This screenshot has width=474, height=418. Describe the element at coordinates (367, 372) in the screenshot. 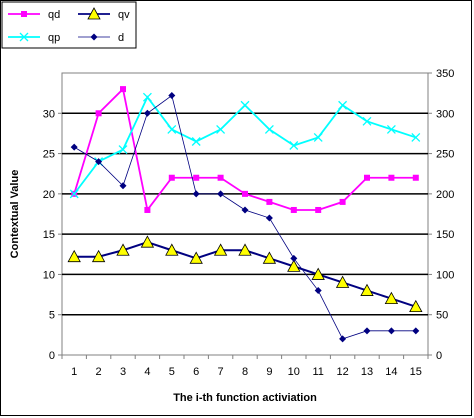

I see `x-tick-label: 13` at that location.